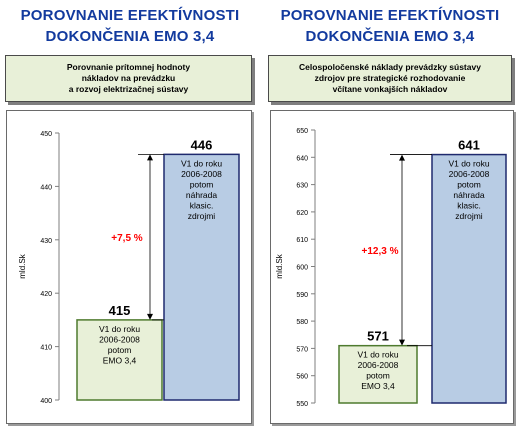 This screenshot has height=432, width=520. I want to click on y-tick-label: 570, so click(302, 349).